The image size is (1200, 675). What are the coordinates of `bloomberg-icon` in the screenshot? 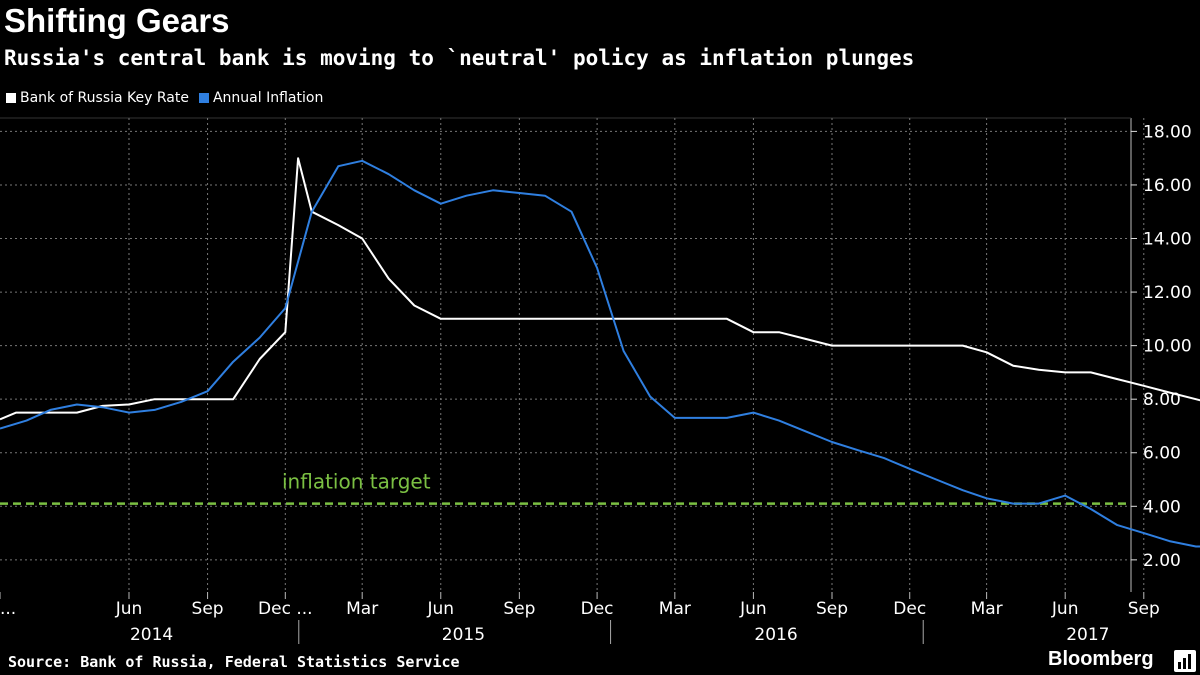 It's located at (1185, 661).